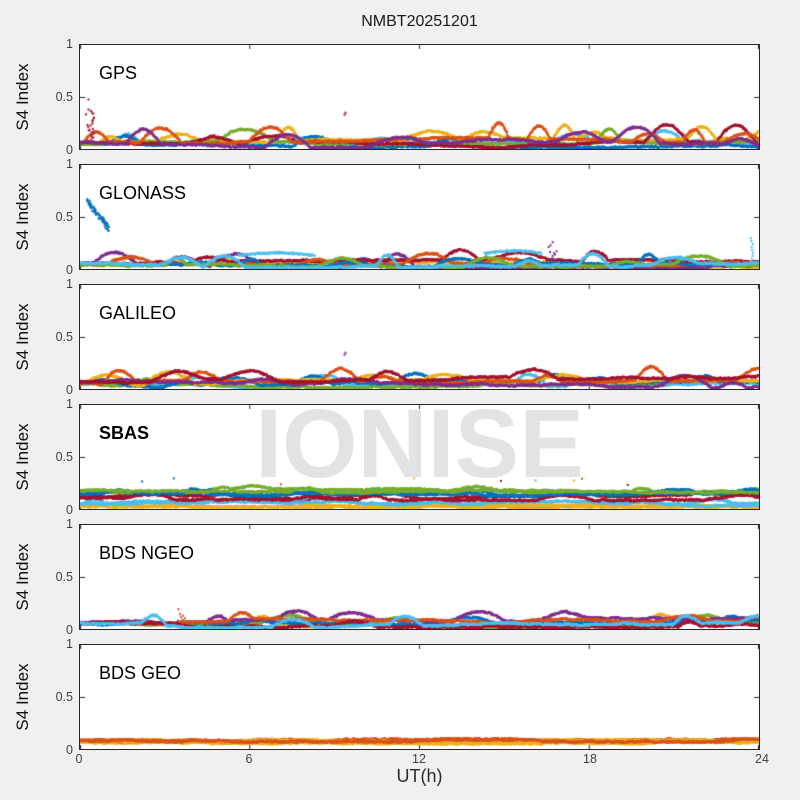  Describe the element at coordinates (124, 433) in the screenshot. I see `constellation-label-sbas: SBAS` at that location.